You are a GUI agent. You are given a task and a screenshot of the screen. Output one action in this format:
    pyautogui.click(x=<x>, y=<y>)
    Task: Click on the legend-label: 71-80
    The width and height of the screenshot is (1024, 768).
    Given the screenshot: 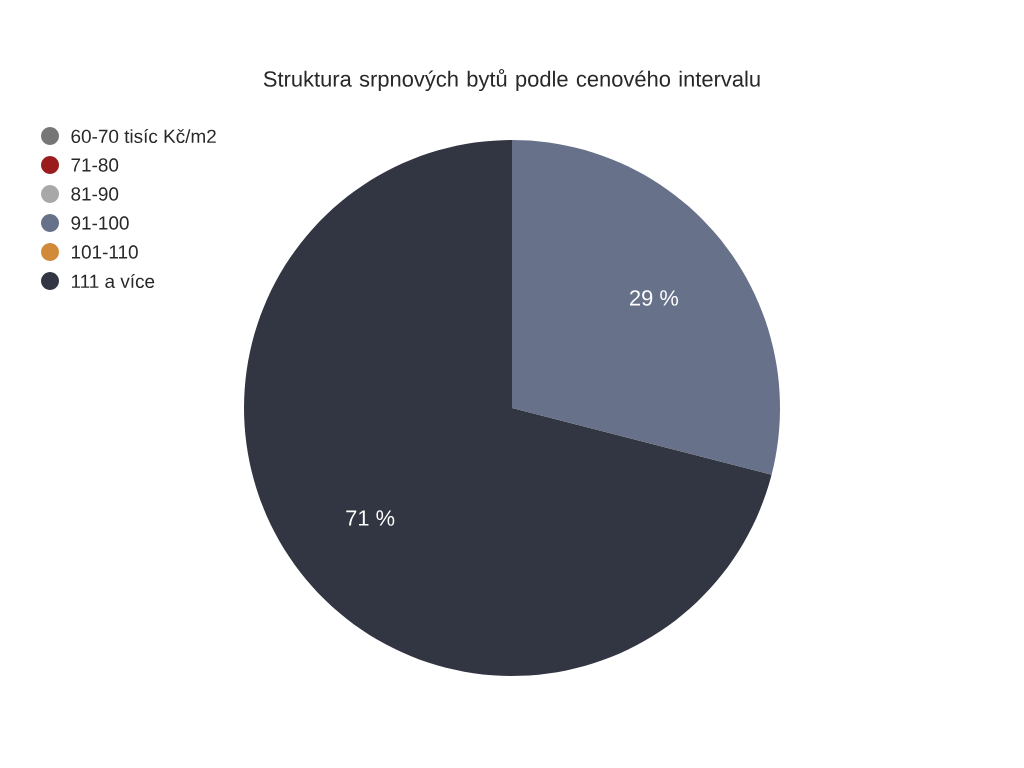 What is the action you would take?
    pyautogui.click(x=95, y=165)
    